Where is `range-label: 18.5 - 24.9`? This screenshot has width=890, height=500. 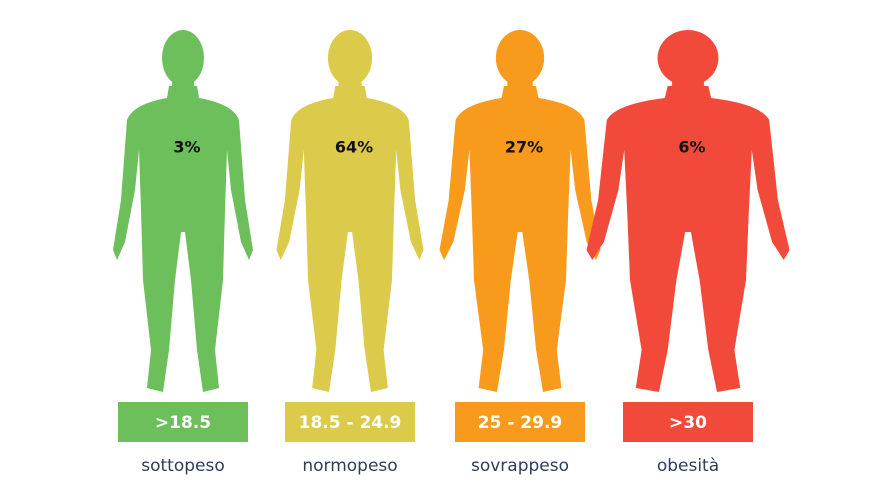 range-label: 18.5 - 24.9 is located at coordinates (350, 423).